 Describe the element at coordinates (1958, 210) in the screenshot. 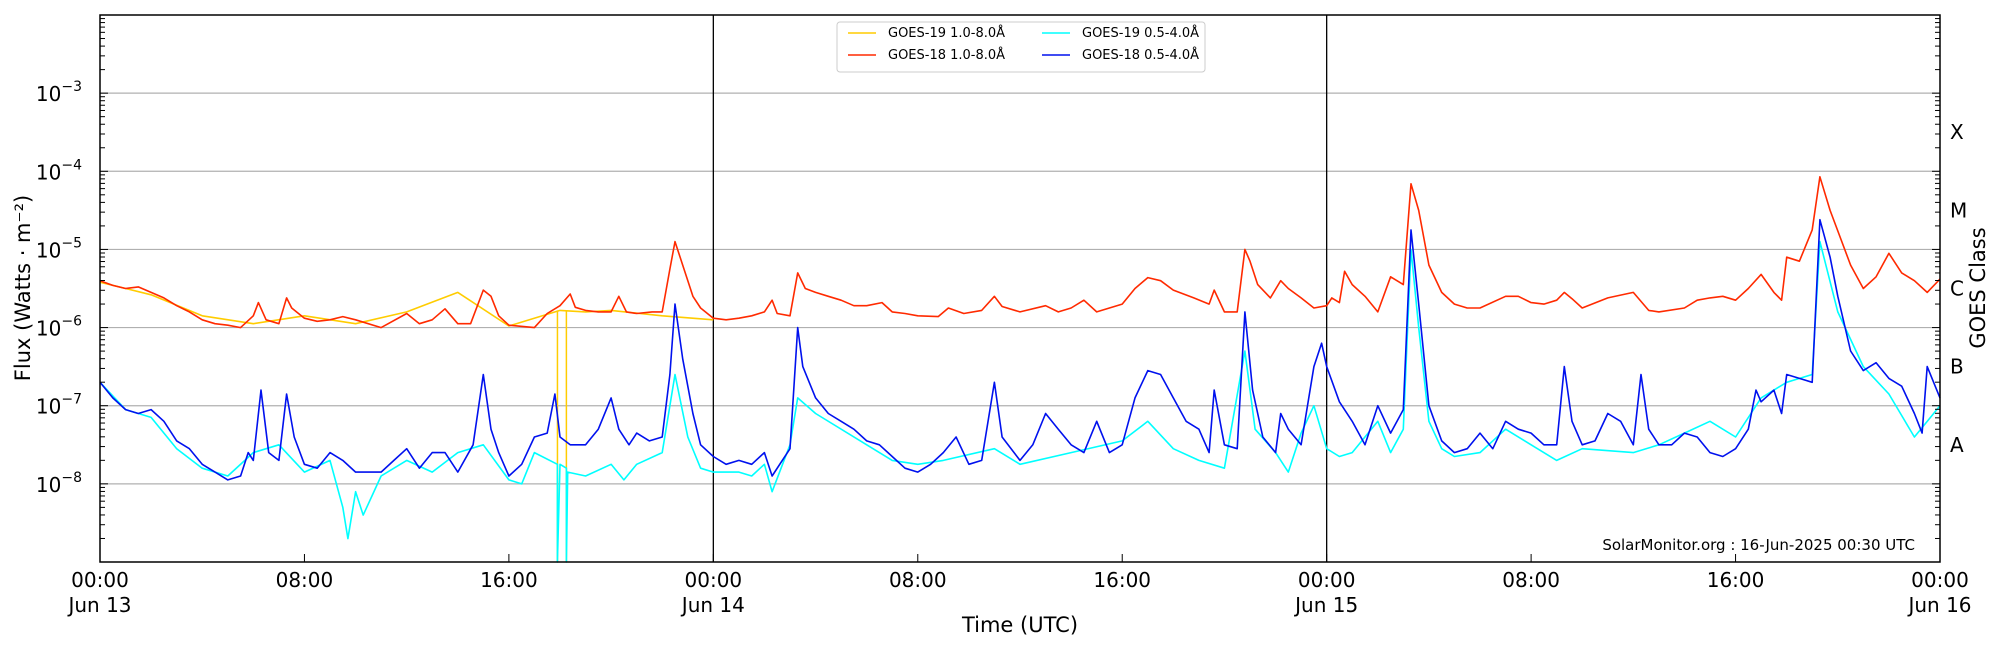

I see `goes-class-label: M` at that location.